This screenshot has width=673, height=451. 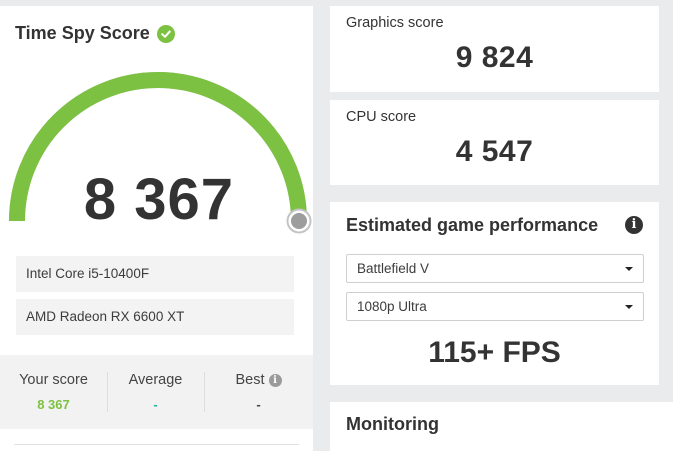 What do you see at coordinates (53, 380) in the screenshot?
I see `your-score-label: Your score` at bounding box center [53, 380].